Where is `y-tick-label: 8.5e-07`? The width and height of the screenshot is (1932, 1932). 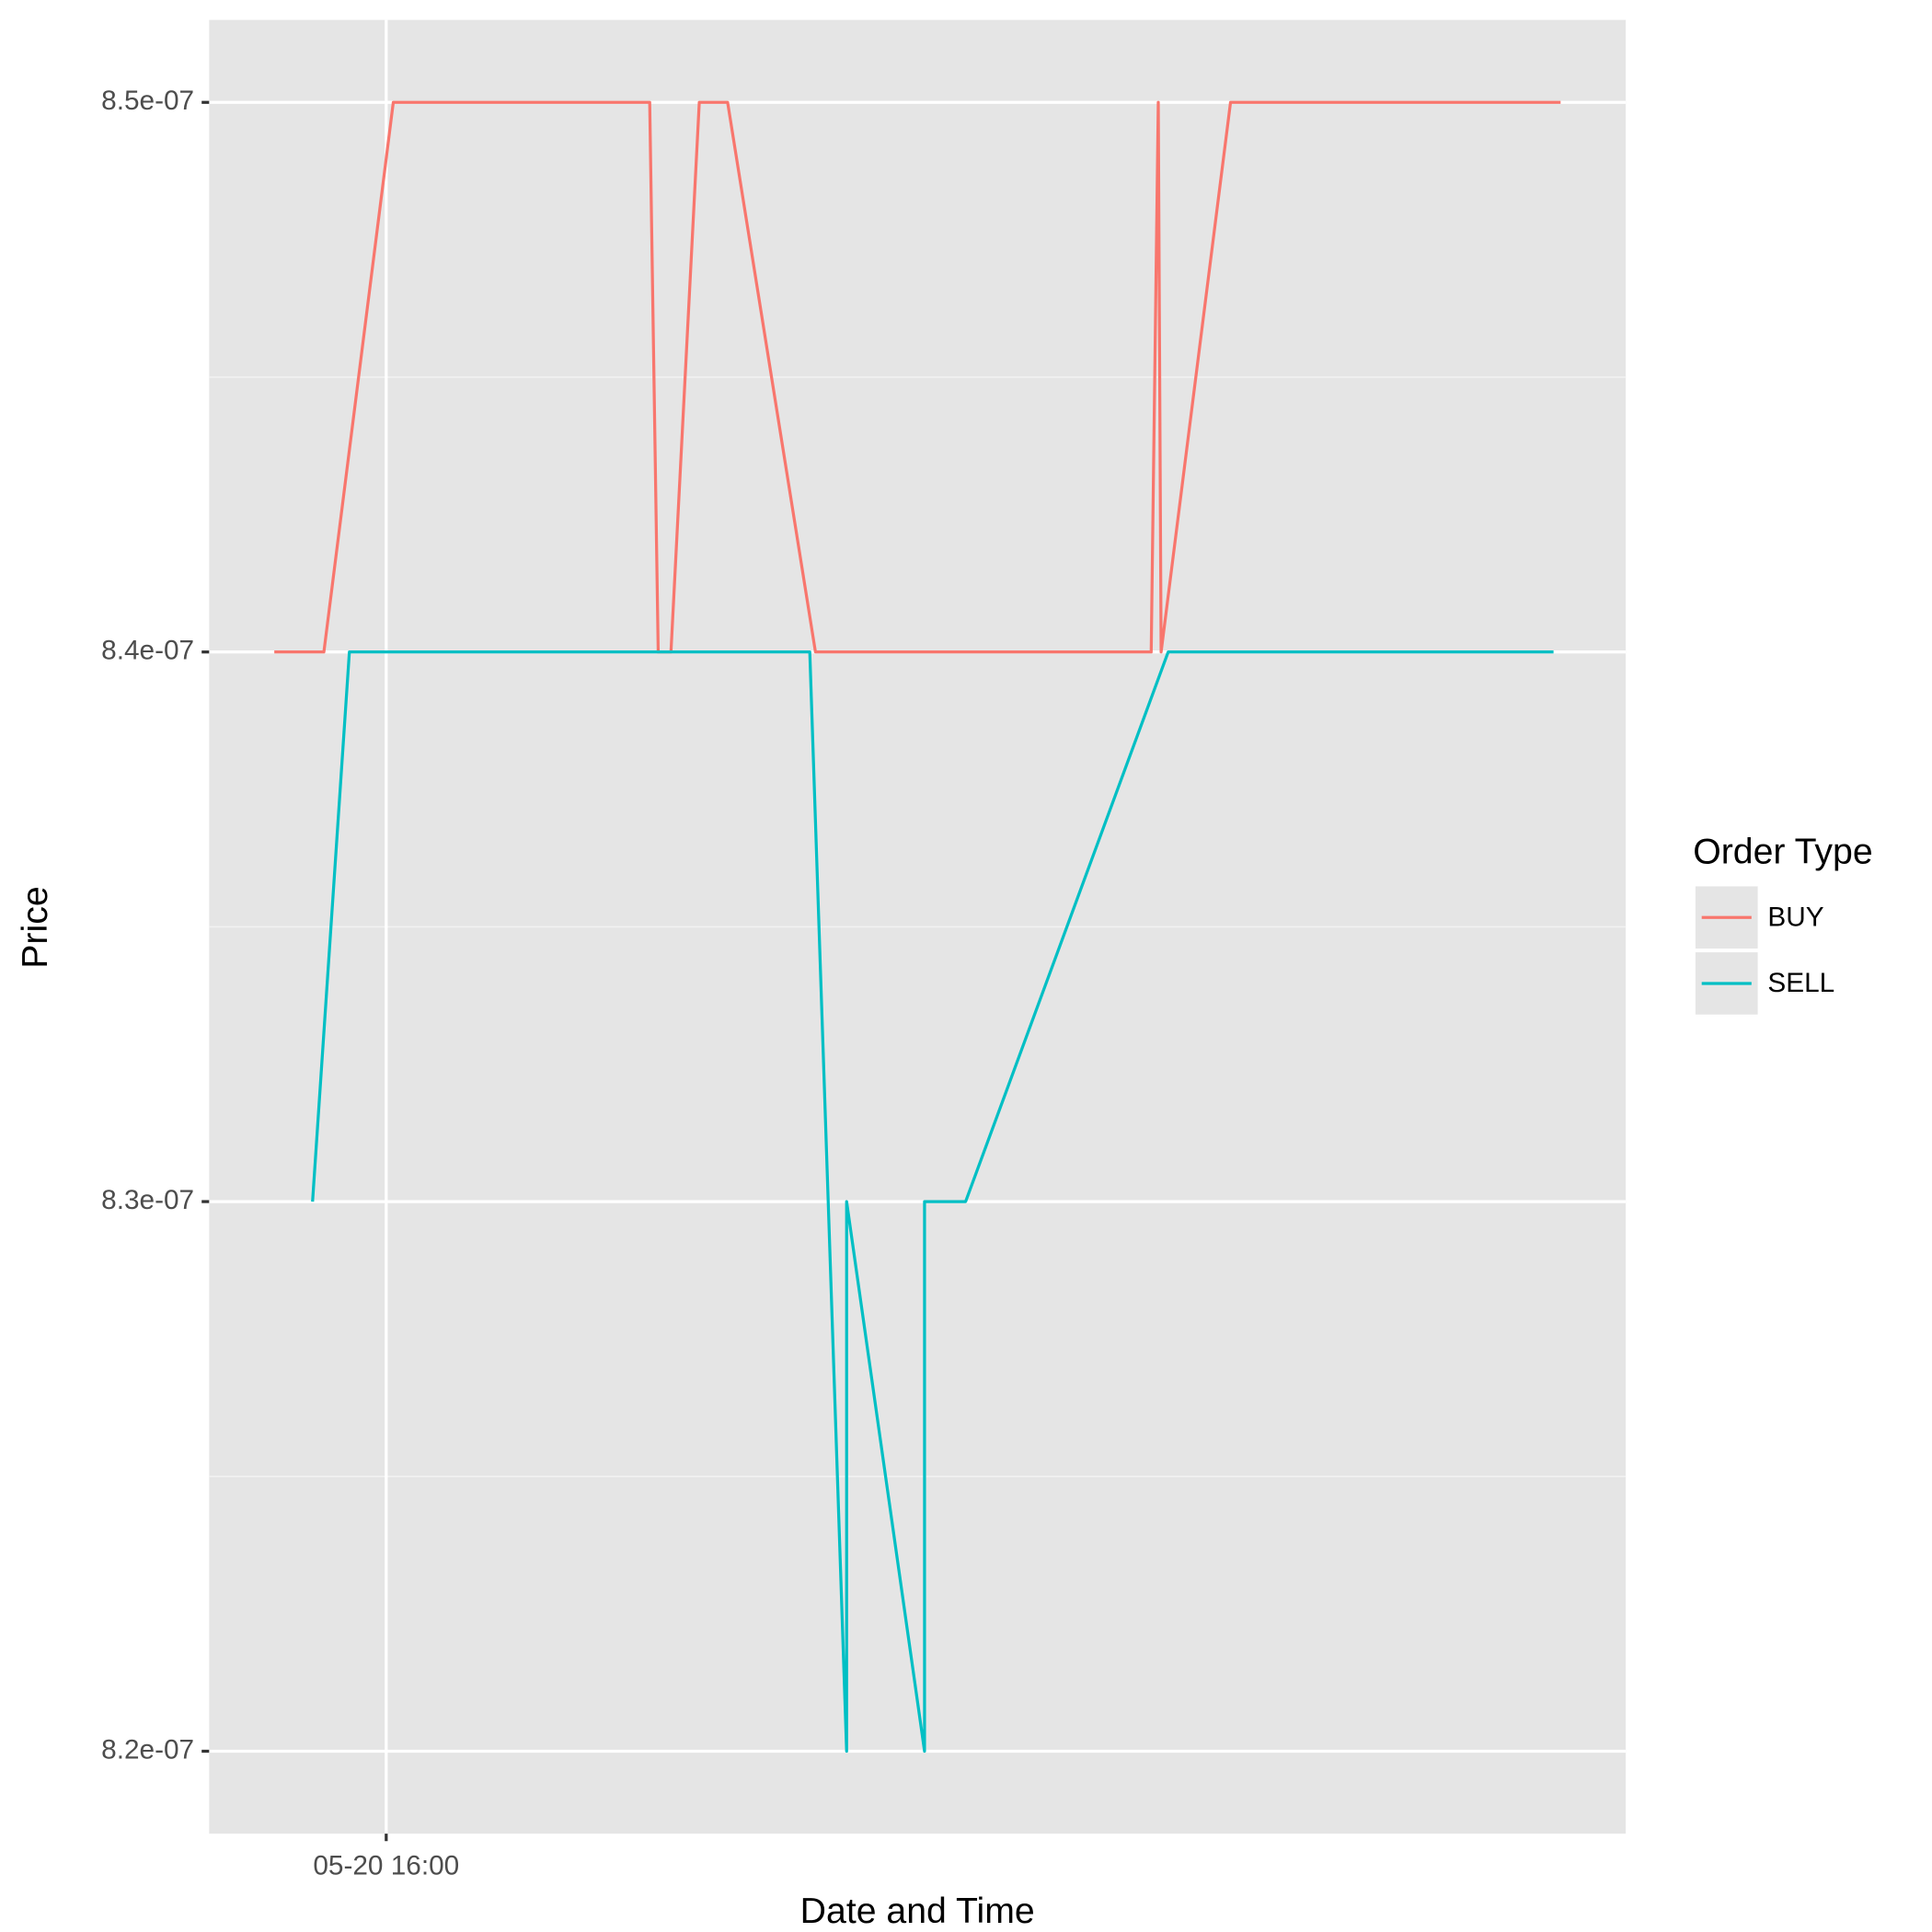
y-tick-label: 8.5e-07 is located at coordinates (147, 101).